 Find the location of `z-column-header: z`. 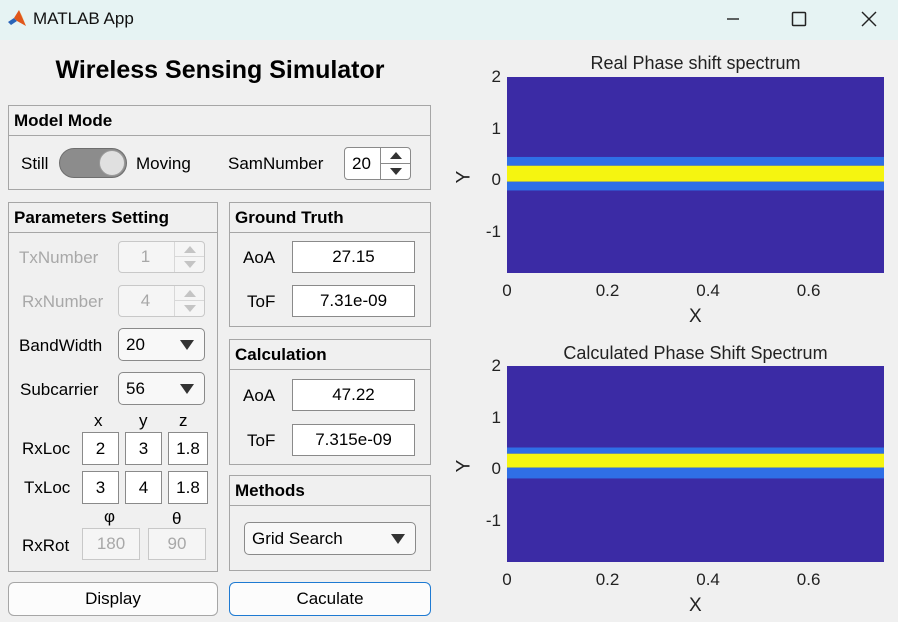

z-column-header: z is located at coordinates (183, 420).